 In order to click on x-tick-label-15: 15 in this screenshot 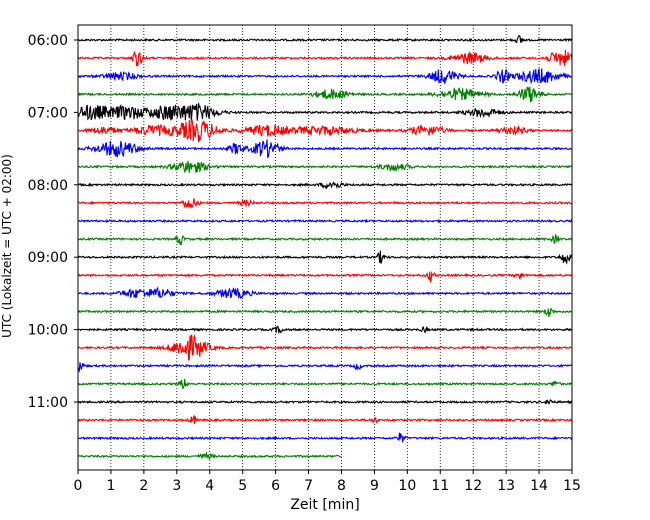, I will do `click(572, 486)`.